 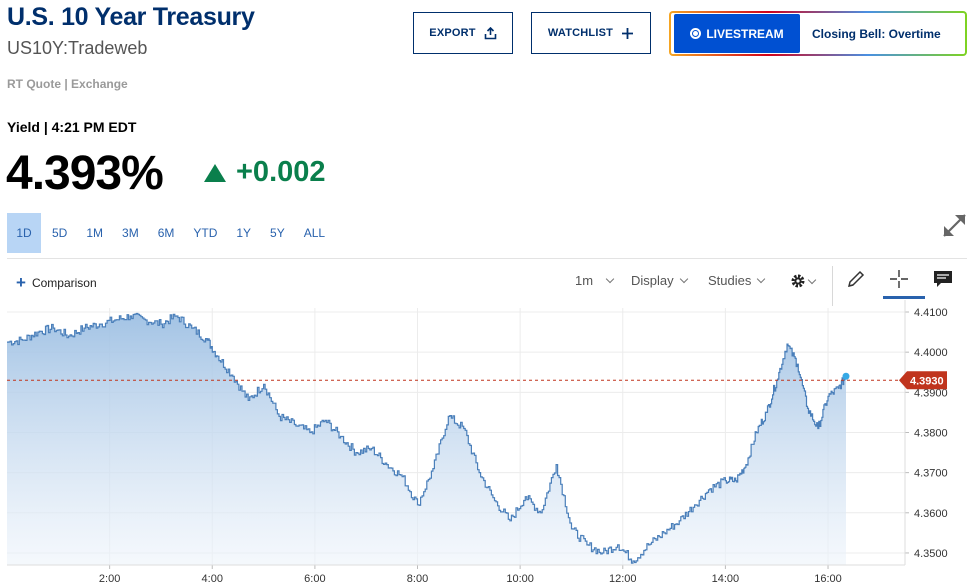 What do you see at coordinates (726, 579) in the screenshot?
I see `x-tick-label: 14:00` at bounding box center [726, 579].